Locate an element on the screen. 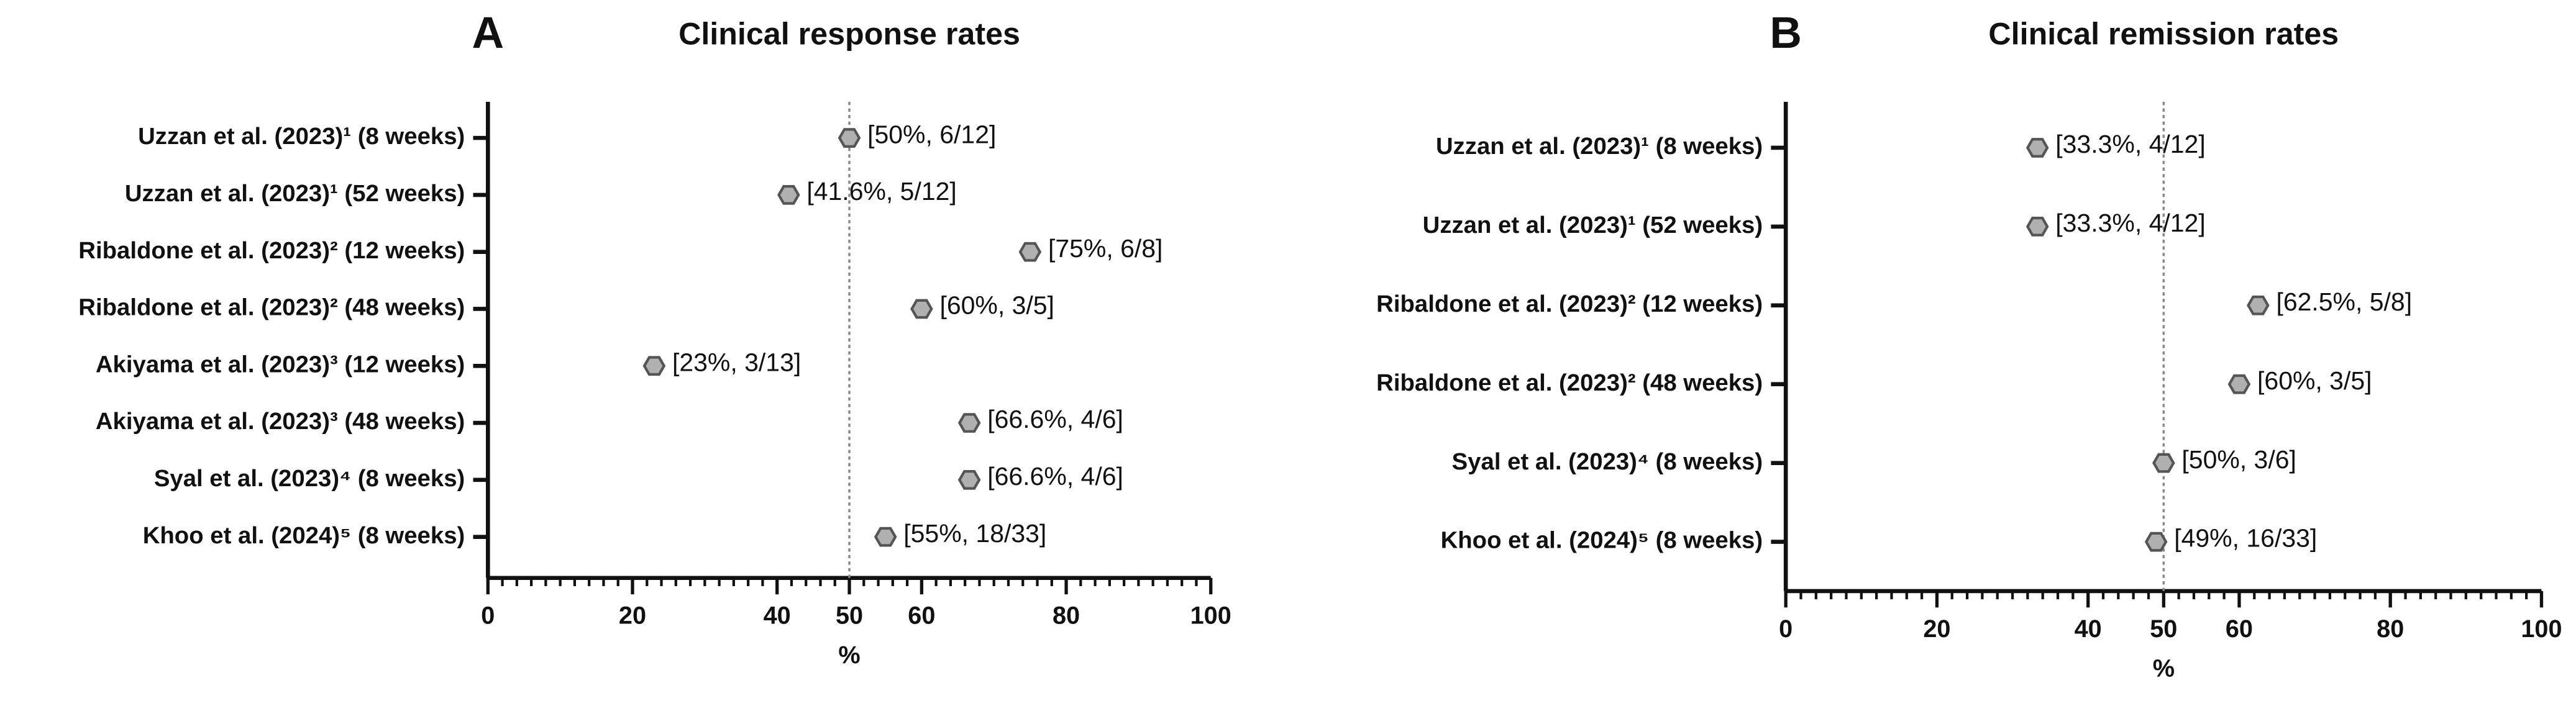  value-label: [23%, 3/13] is located at coordinates (736, 362).